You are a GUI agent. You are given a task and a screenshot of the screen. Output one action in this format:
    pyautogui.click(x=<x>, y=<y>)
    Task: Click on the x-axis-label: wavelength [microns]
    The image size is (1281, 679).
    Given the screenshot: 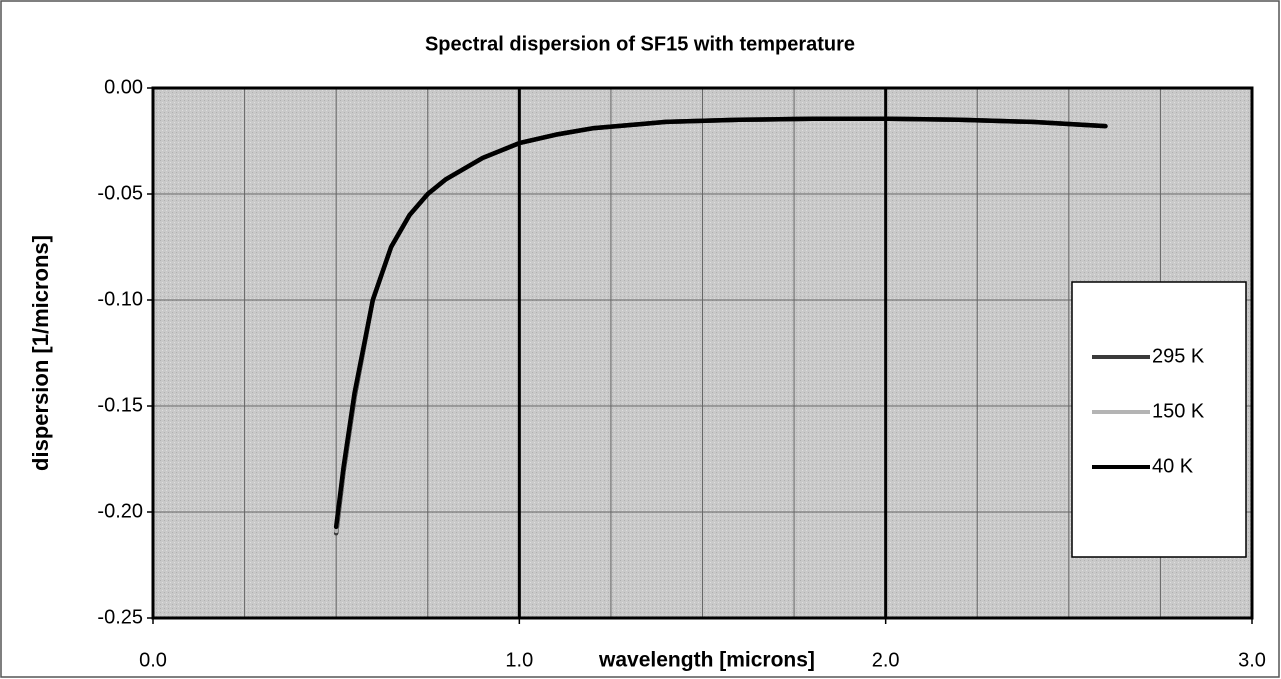 What is the action you would take?
    pyautogui.click(x=706, y=660)
    